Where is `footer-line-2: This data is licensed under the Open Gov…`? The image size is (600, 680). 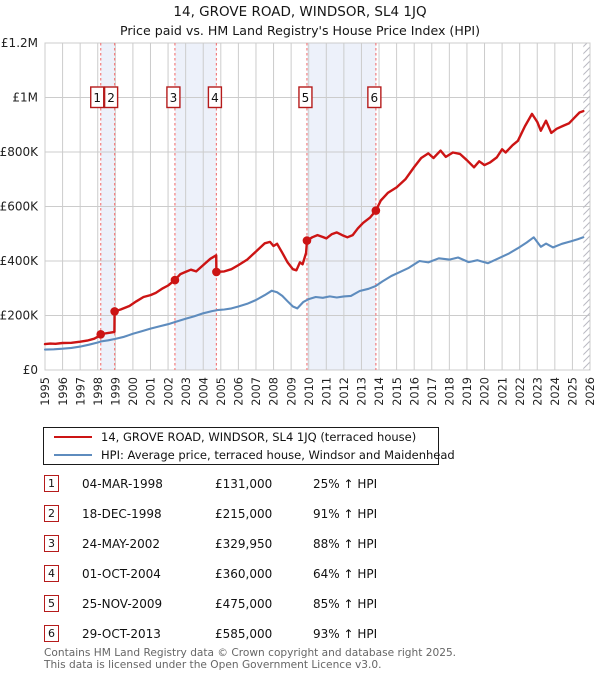 footer-line-2: This data is licensed under the Open Gov… is located at coordinates (213, 664).